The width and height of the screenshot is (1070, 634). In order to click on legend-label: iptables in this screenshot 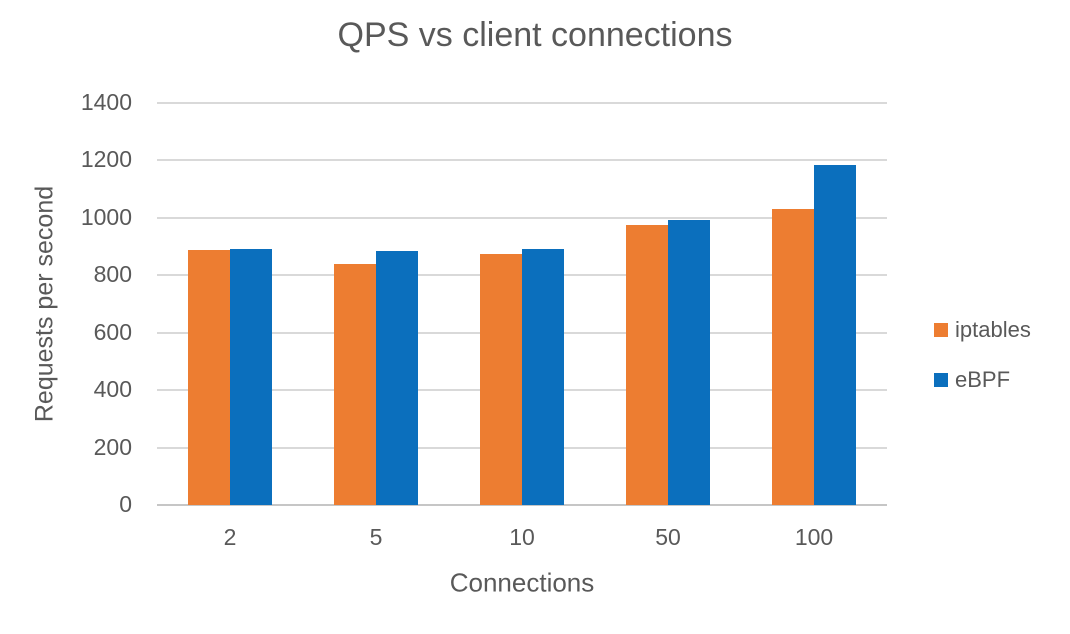, I will do `click(993, 329)`.